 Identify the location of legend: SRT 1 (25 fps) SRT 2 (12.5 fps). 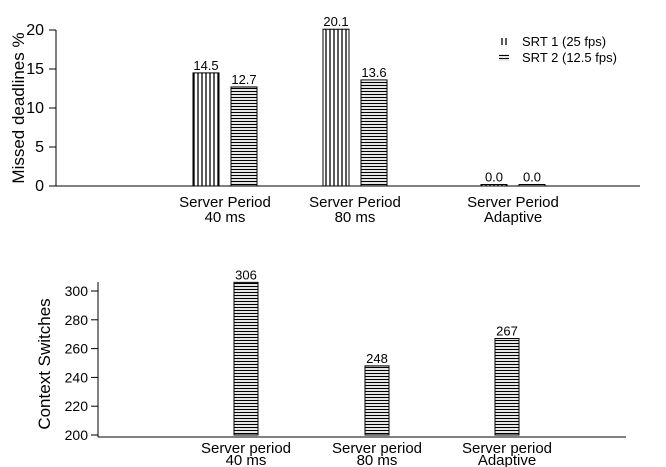
(558, 49).